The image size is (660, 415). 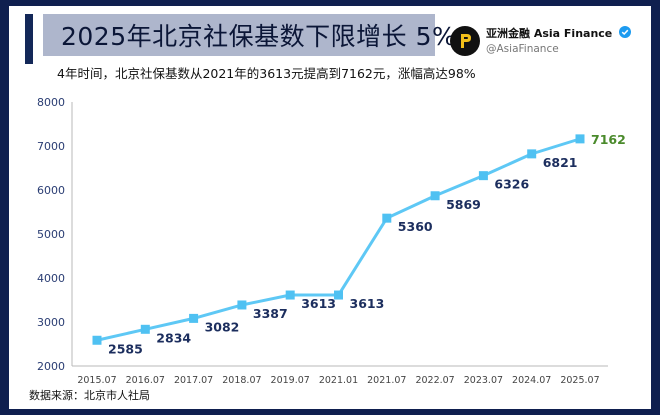 What do you see at coordinates (29, 39) in the screenshot?
I see `title-accent-bar` at bounding box center [29, 39].